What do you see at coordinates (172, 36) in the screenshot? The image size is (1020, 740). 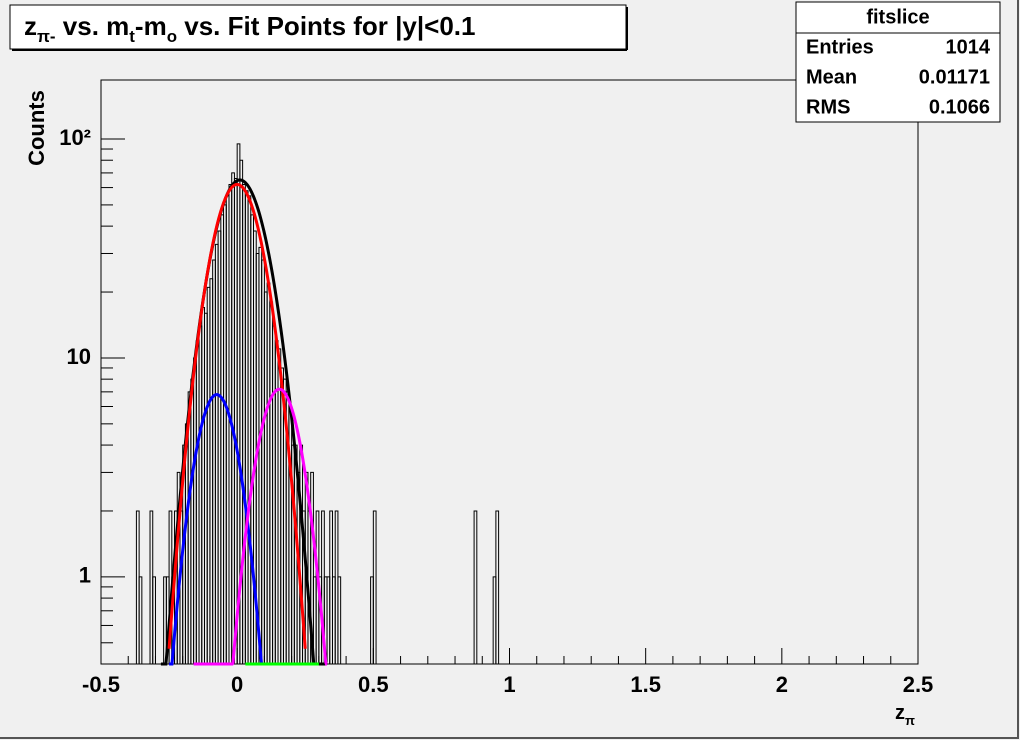 I see `text-segment: o` at bounding box center [172, 36].